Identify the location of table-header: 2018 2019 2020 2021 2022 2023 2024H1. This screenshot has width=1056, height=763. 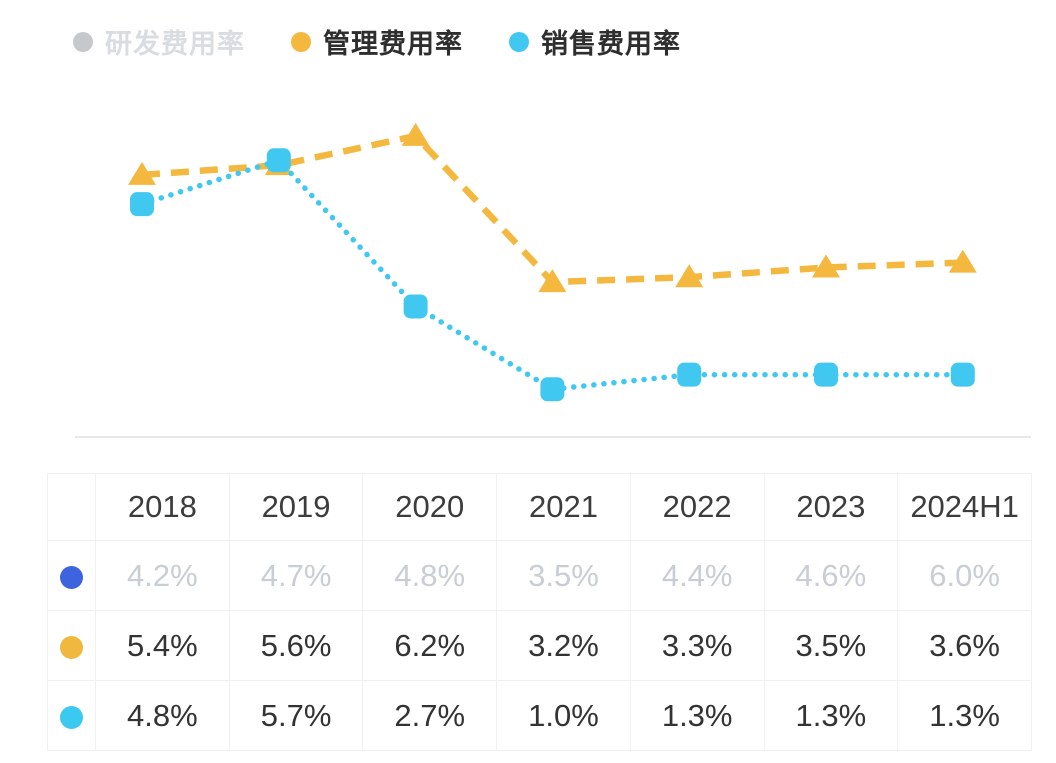
(539, 507).